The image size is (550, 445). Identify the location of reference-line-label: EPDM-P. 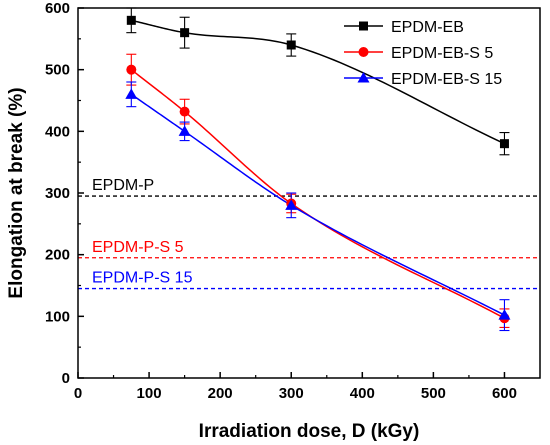
(123, 185).